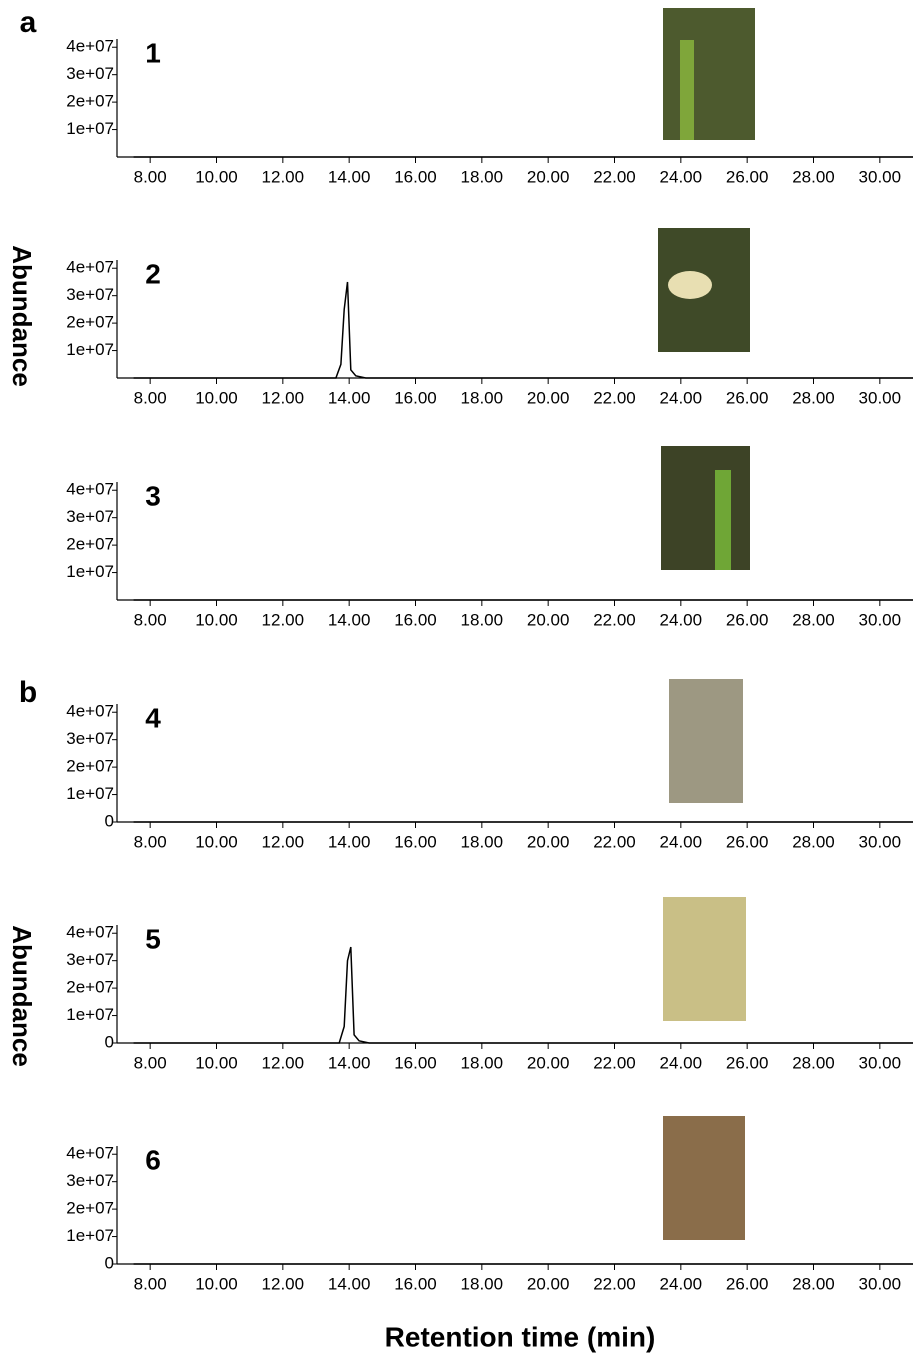  What do you see at coordinates (153, 1159) in the screenshot?
I see `chart-title: 6` at bounding box center [153, 1159].